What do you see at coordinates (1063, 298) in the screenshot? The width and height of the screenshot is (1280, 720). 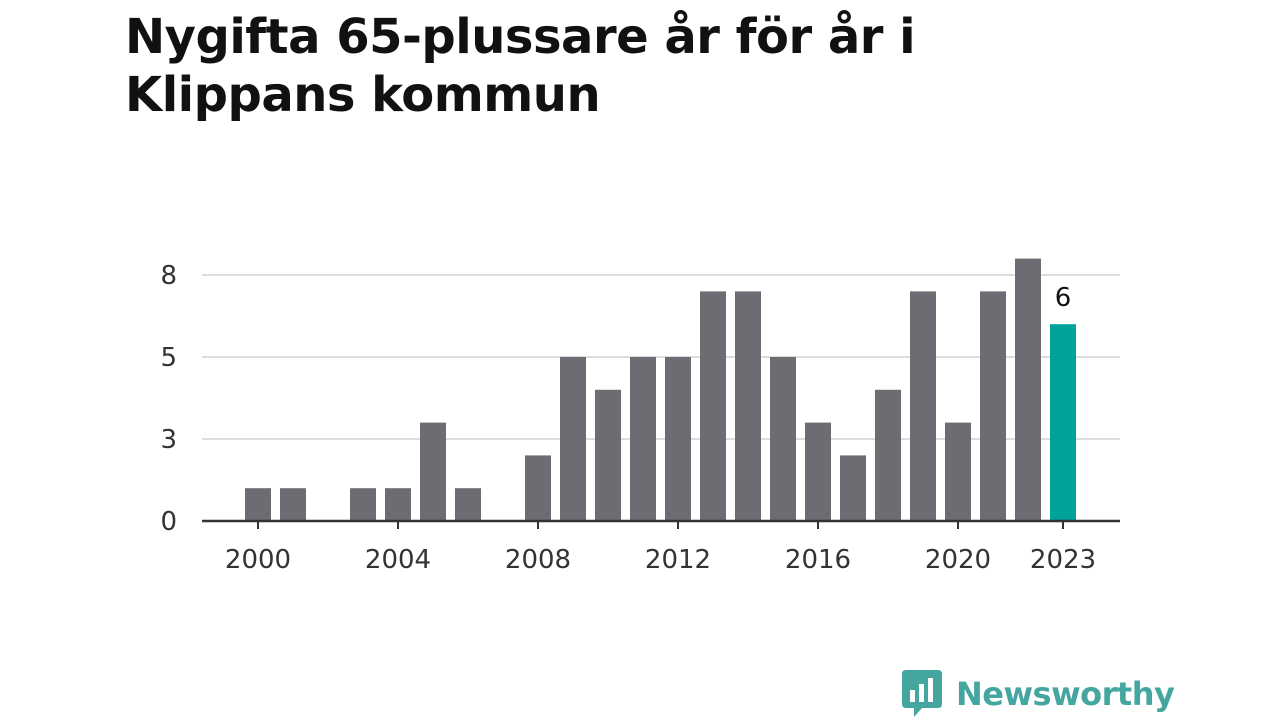 I see `highlight-value-label: 6` at bounding box center [1063, 298].